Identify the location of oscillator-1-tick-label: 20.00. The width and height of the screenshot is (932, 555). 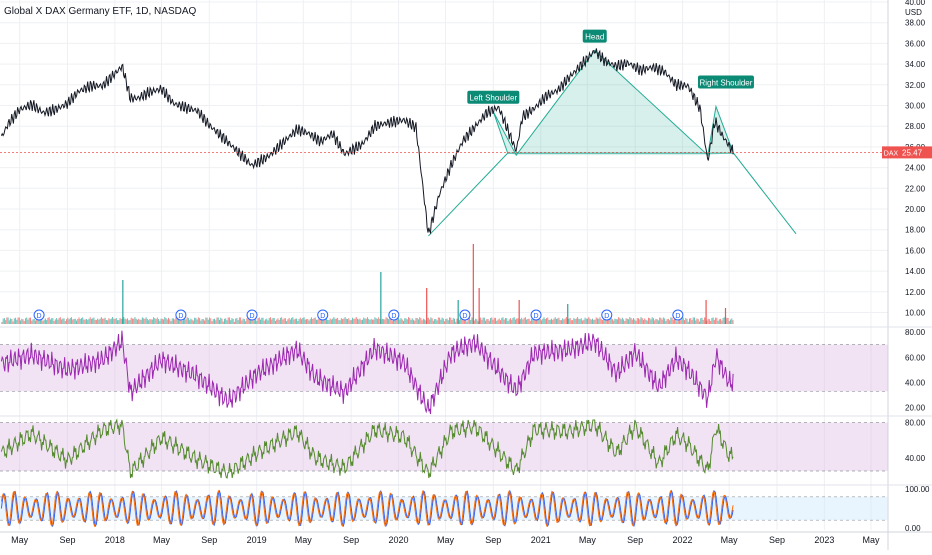
(915, 408).